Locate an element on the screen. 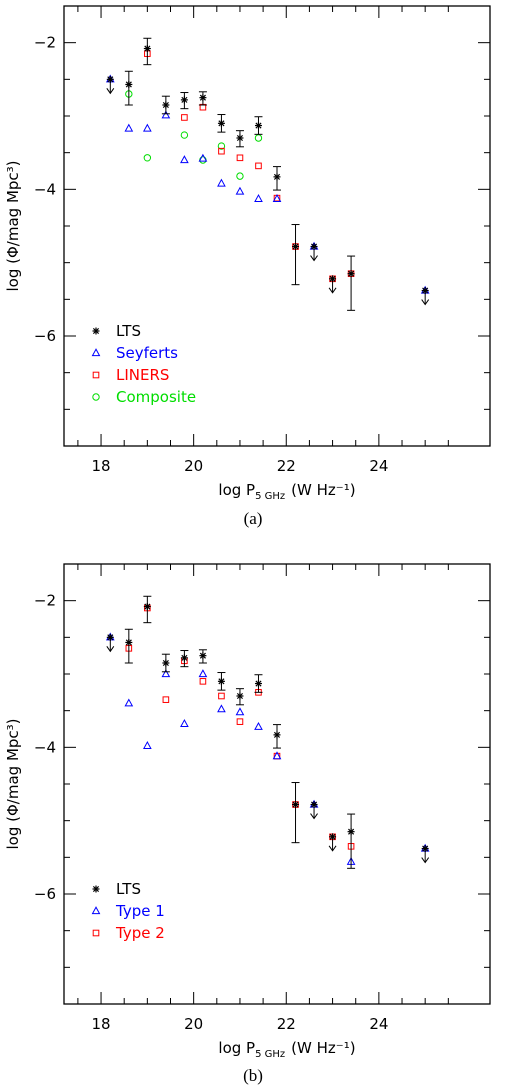  series-seyferts is located at coordinates (267, 184).